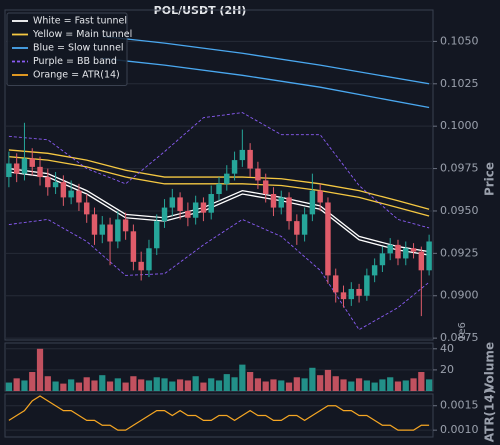 The image size is (500, 445). What do you see at coordinates (82, 34) in the screenshot?
I see `legend-label: Yellow = Main tunnel` at bounding box center [82, 34].